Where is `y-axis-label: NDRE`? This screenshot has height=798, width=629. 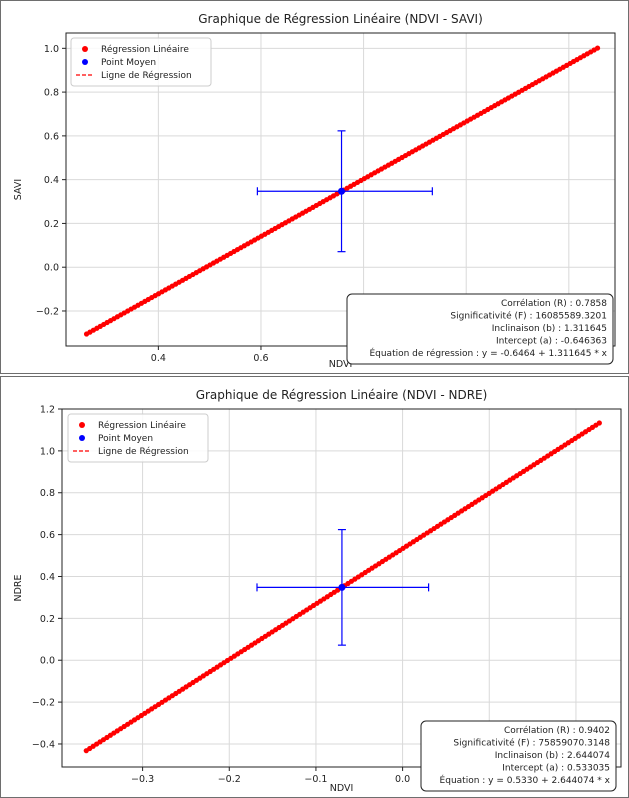
y-axis-label: NDRE is located at coordinates (18, 587).